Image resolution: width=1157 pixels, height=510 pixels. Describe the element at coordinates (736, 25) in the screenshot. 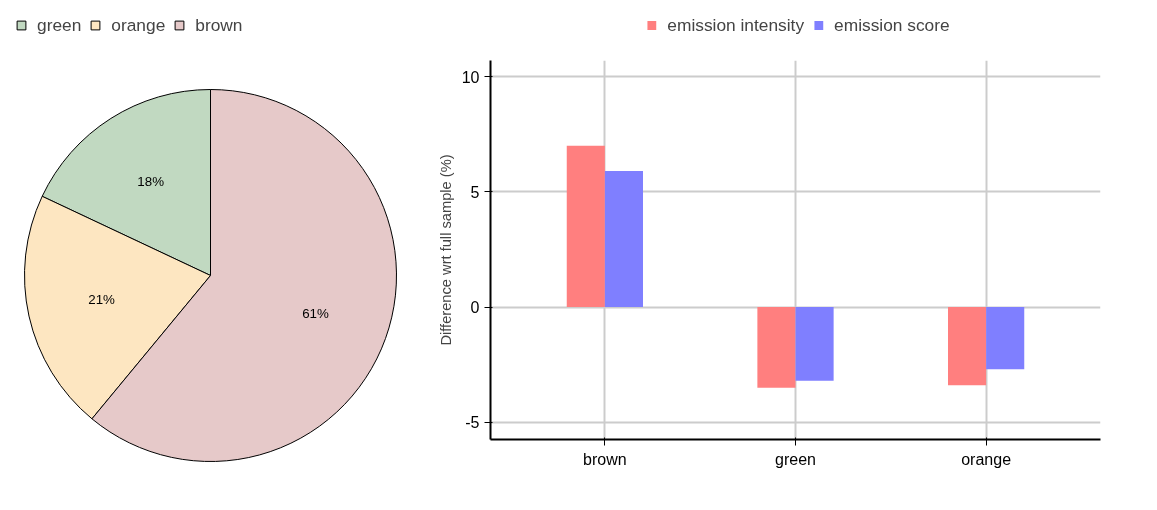

I see `legend-label: emission intensity` at that location.